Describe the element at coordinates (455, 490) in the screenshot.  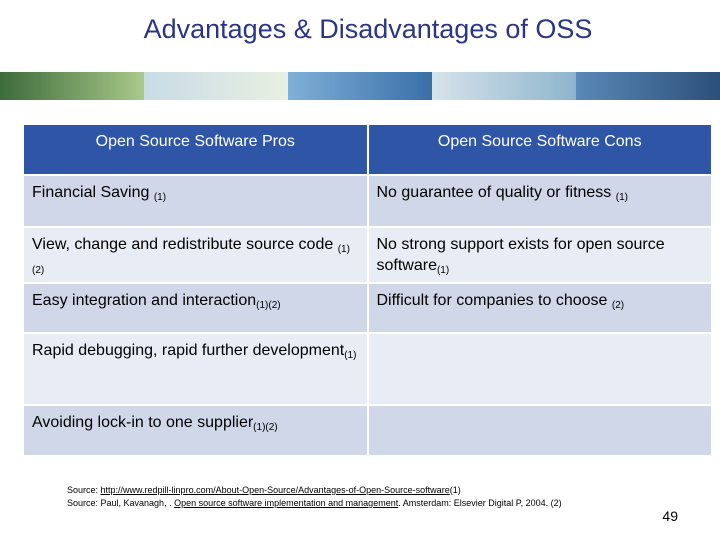
I see `source-suffix: (1)` at that location.